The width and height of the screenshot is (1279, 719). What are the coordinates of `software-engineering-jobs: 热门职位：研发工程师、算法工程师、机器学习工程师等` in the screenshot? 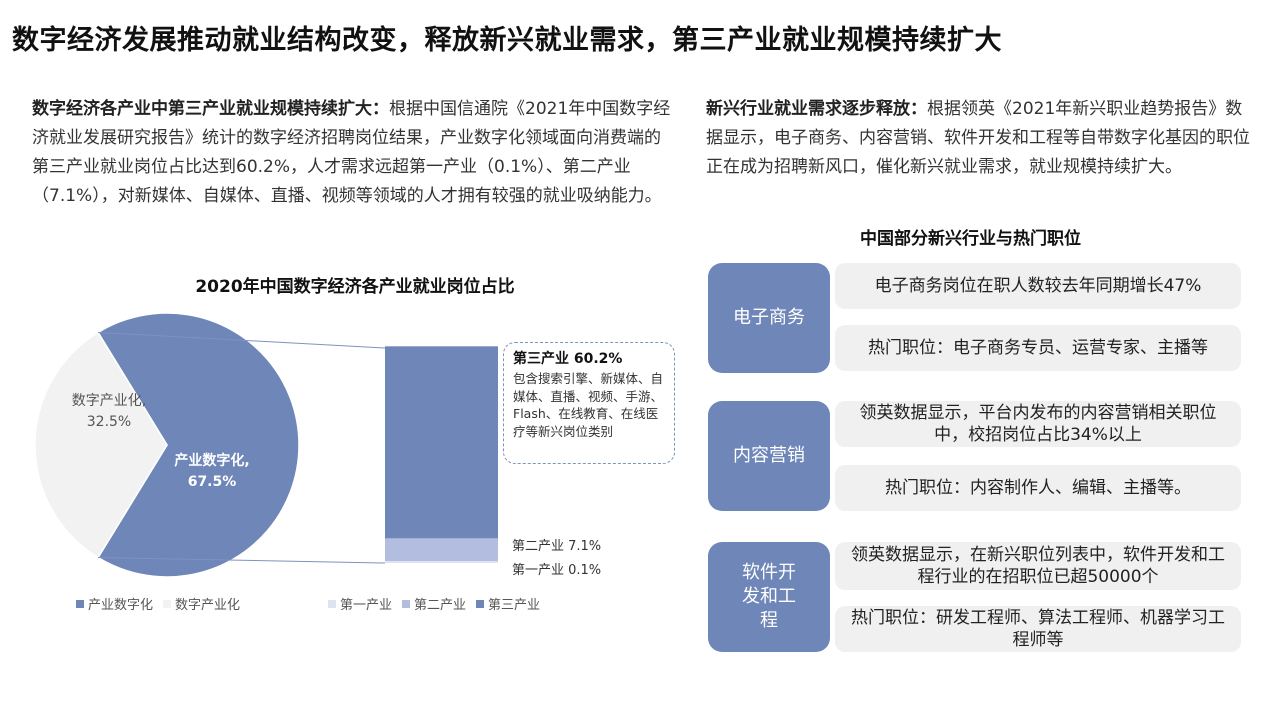 It's located at (1038, 629).